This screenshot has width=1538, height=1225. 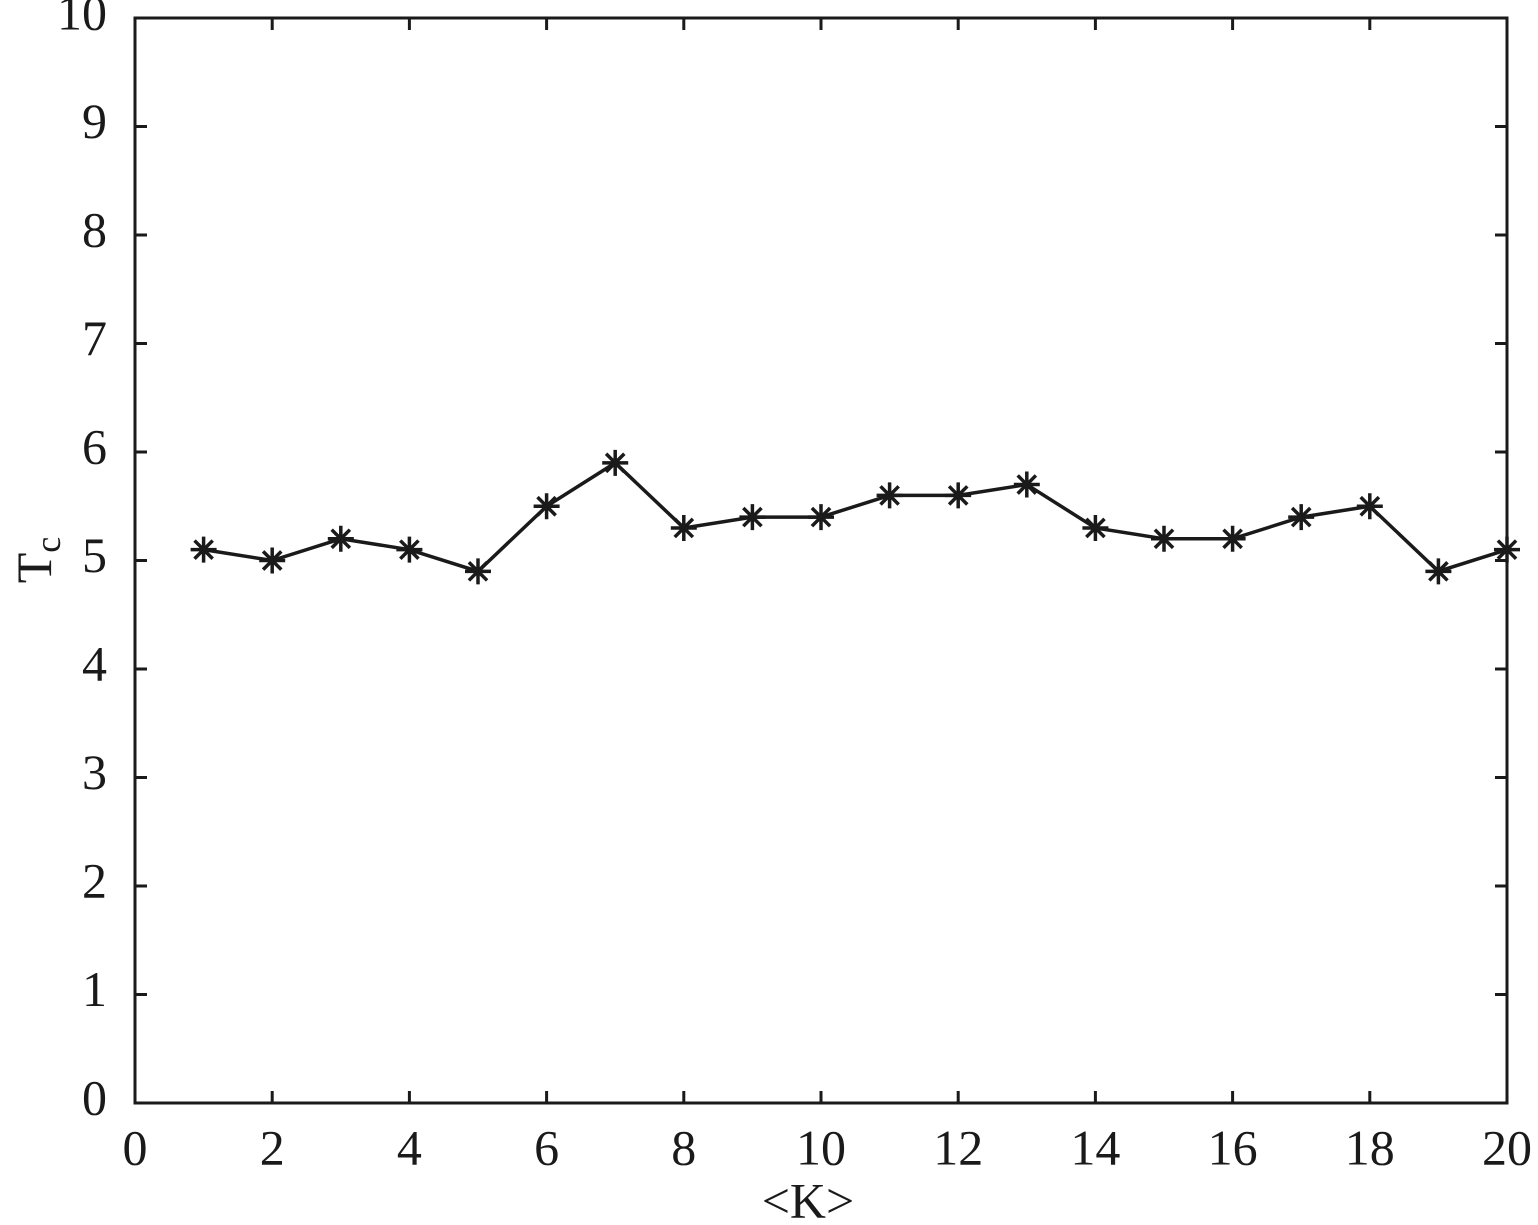 I want to click on x-tick-label: 0, so click(x=135, y=1147).